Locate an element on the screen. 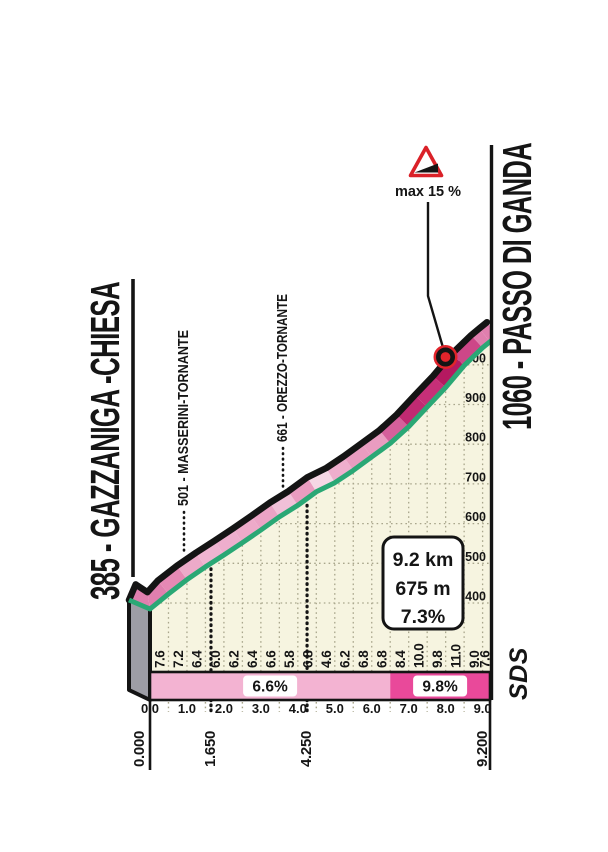 This screenshot has height=852, width=608. base-3d-face is located at coordinates (139, 650).